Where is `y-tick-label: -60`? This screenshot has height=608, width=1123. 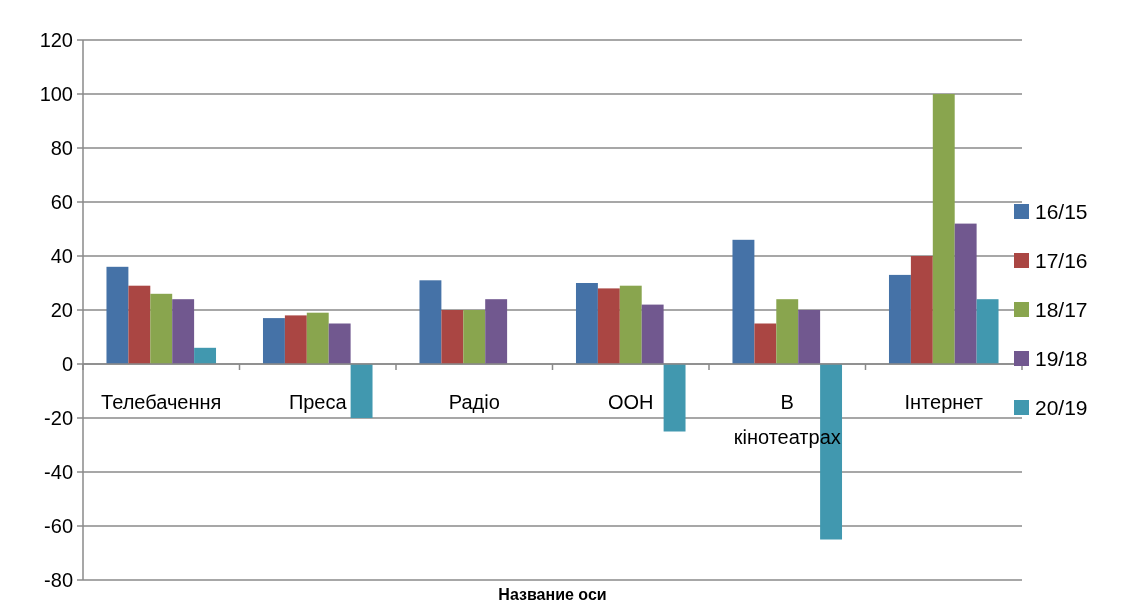 y-tick-label: -60 is located at coordinates (58, 526).